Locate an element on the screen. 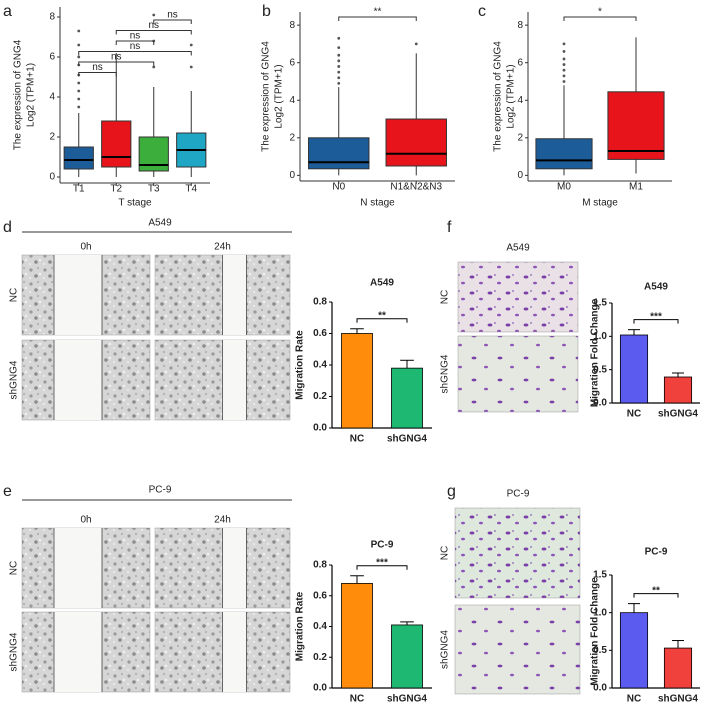 This screenshot has height=724, width=709. panel-letter: g is located at coordinates (451, 491).